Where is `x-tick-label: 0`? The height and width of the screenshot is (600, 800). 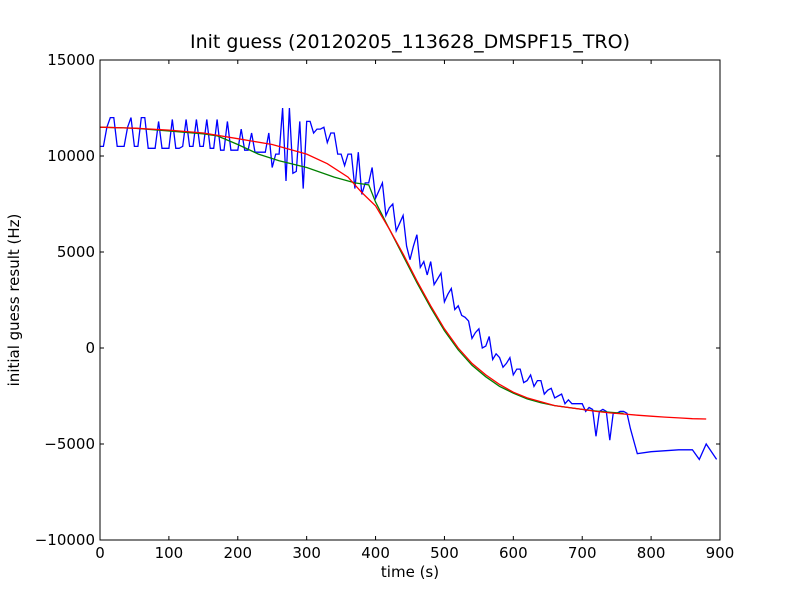
x-tick-label: 0 is located at coordinates (100, 553).